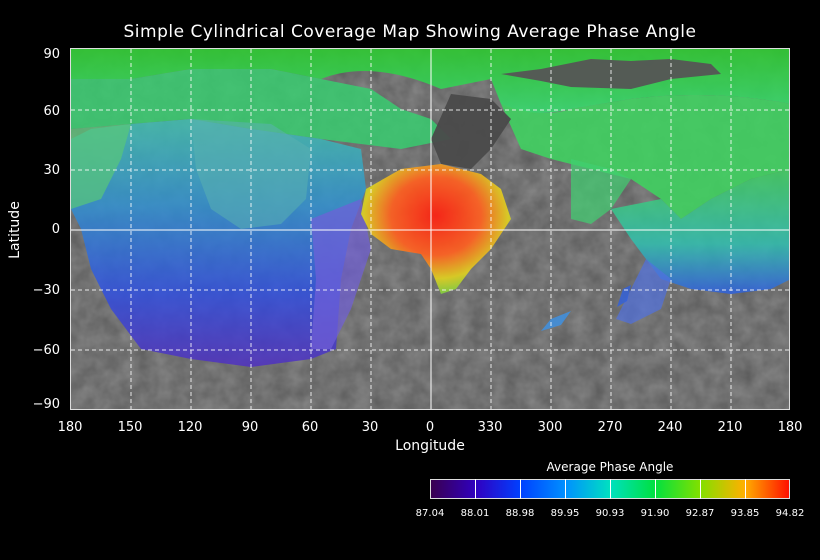  I want to click on xtick-5: 30, so click(370, 427).